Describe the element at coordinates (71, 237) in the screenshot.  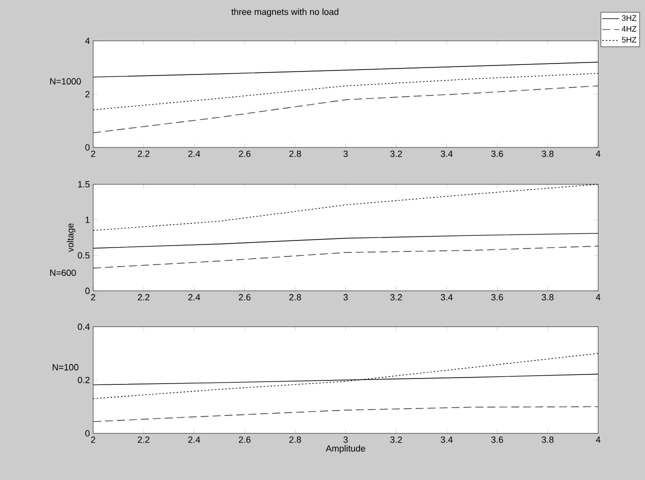
I see `y-axis-title: voltage` at that location.